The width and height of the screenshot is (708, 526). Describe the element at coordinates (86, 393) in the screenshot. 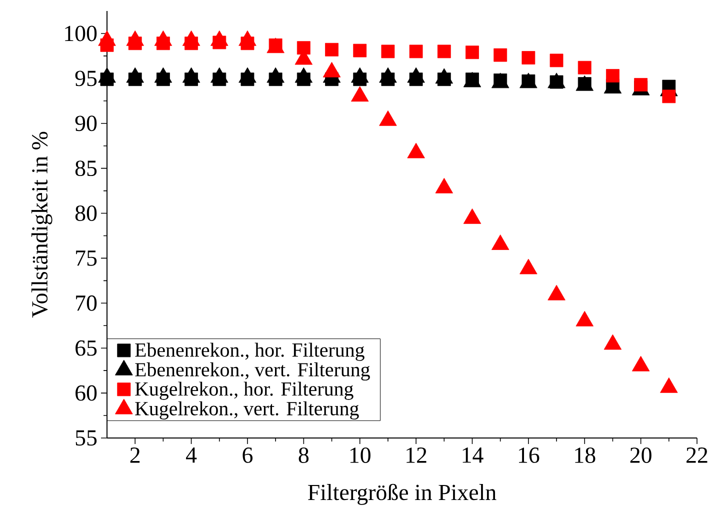

I see `y-tick-label: 60` at that location.